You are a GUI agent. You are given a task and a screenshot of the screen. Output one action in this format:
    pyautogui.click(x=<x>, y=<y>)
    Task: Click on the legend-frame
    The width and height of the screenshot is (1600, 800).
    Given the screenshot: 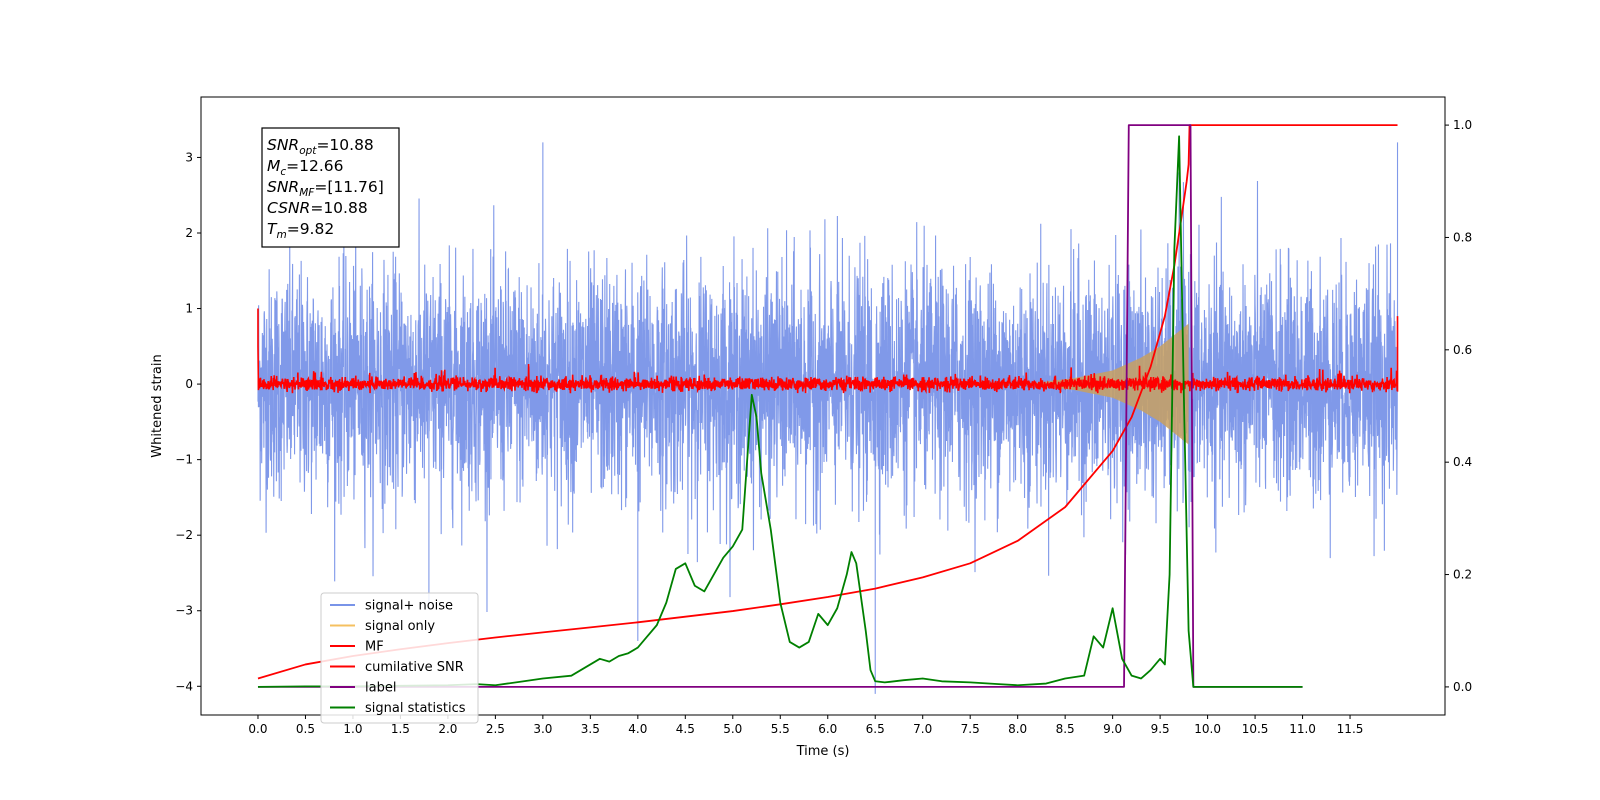 What is the action you would take?
    pyautogui.click(x=399, y=658)
    